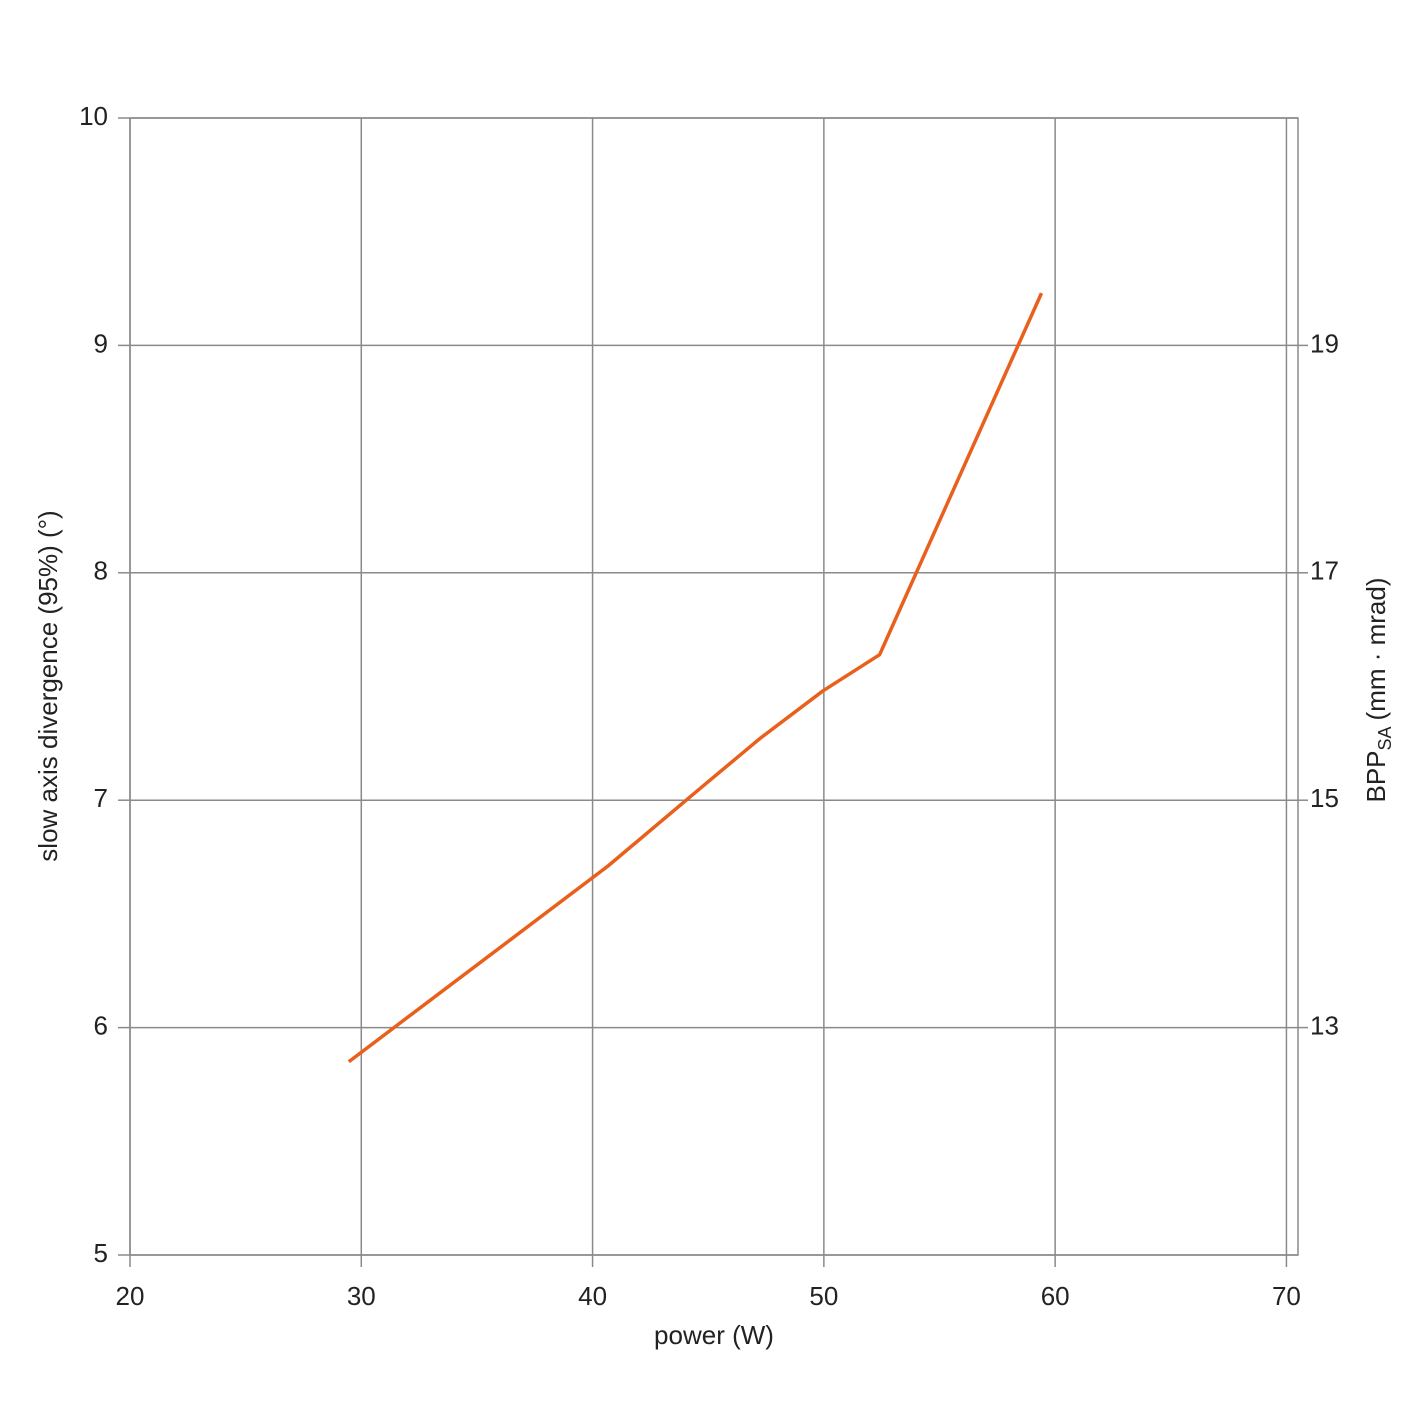  I want to click on y-tick-label: 10, so click(93, 116).